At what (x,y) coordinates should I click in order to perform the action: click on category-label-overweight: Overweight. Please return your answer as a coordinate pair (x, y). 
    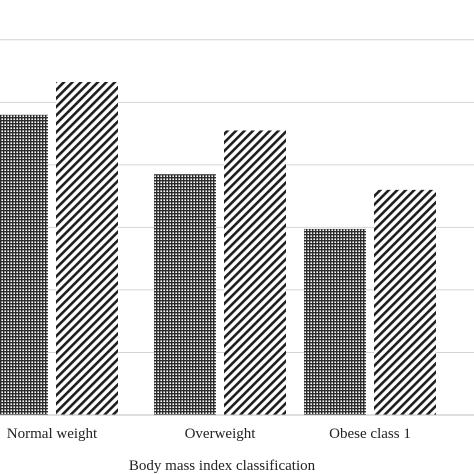
    Looking at the image, I should click on (221, 434).